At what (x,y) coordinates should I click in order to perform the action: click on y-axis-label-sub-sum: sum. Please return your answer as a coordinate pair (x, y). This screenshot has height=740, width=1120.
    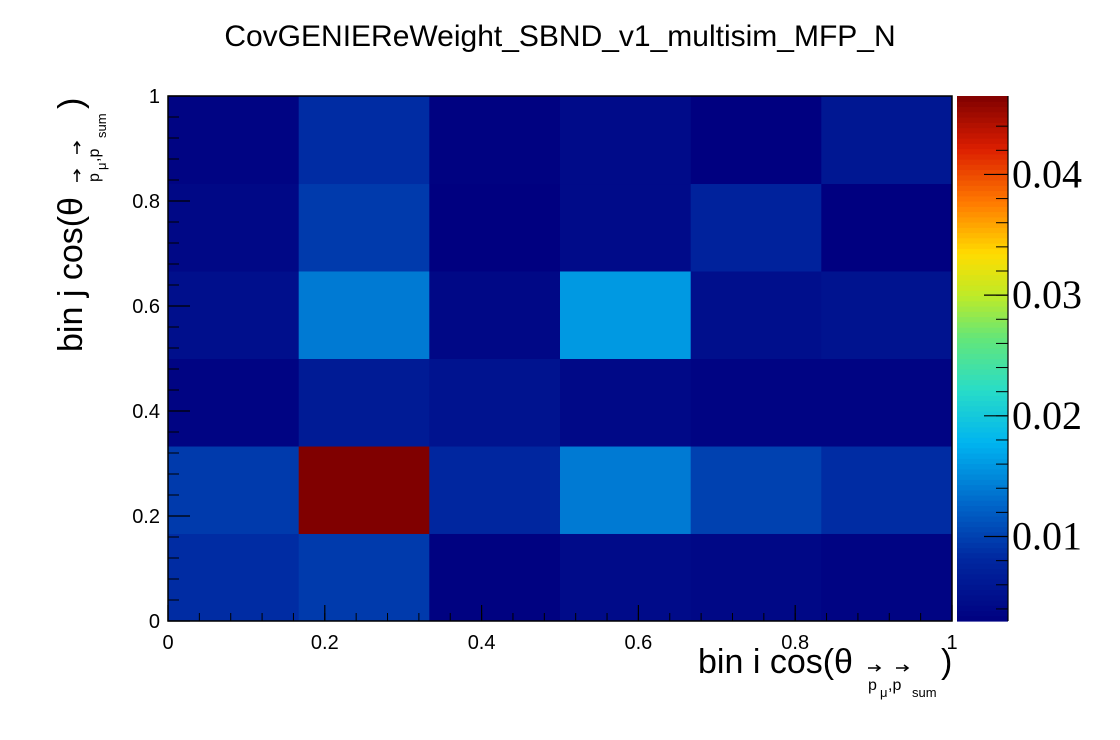
    Looking at the image, I should click on (101, 125).